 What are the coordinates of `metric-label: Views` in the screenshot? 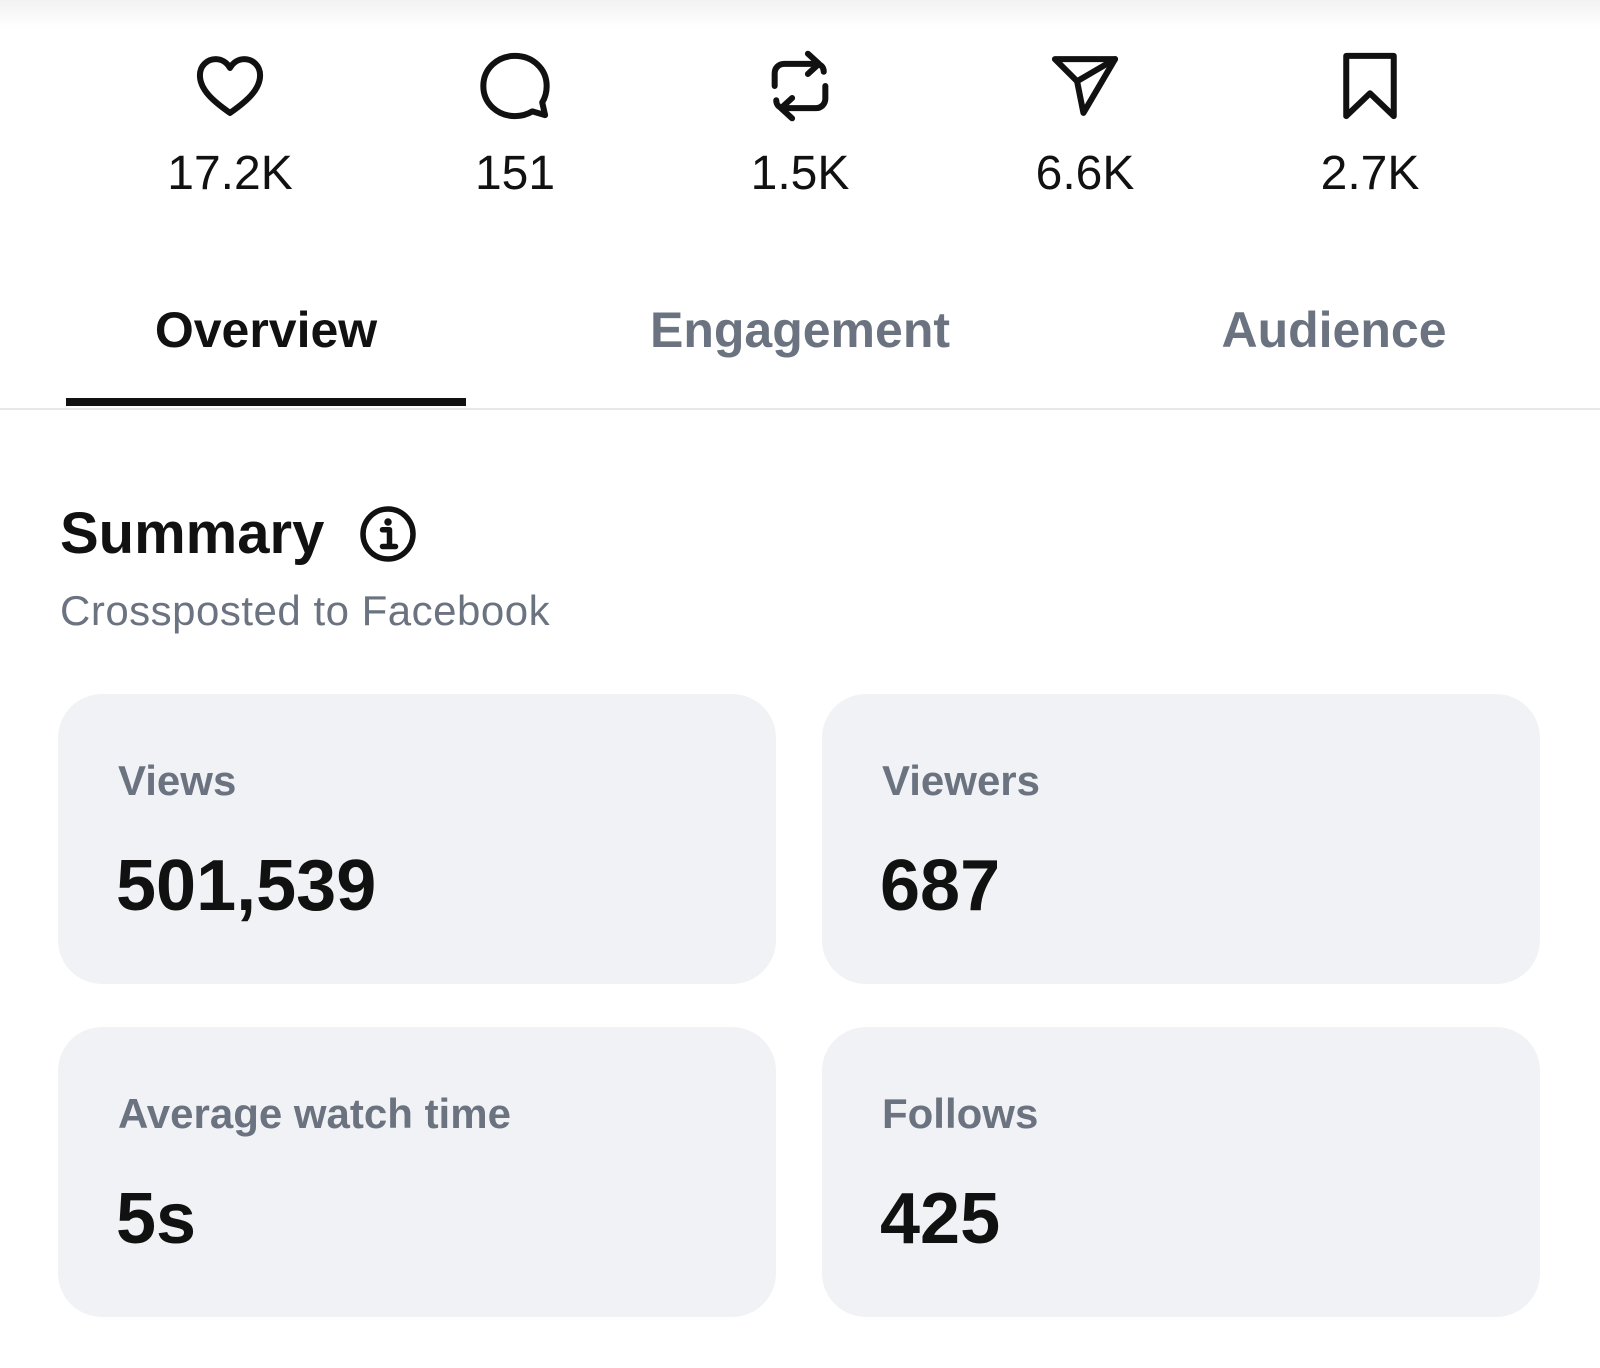 It's located at (177, 780).